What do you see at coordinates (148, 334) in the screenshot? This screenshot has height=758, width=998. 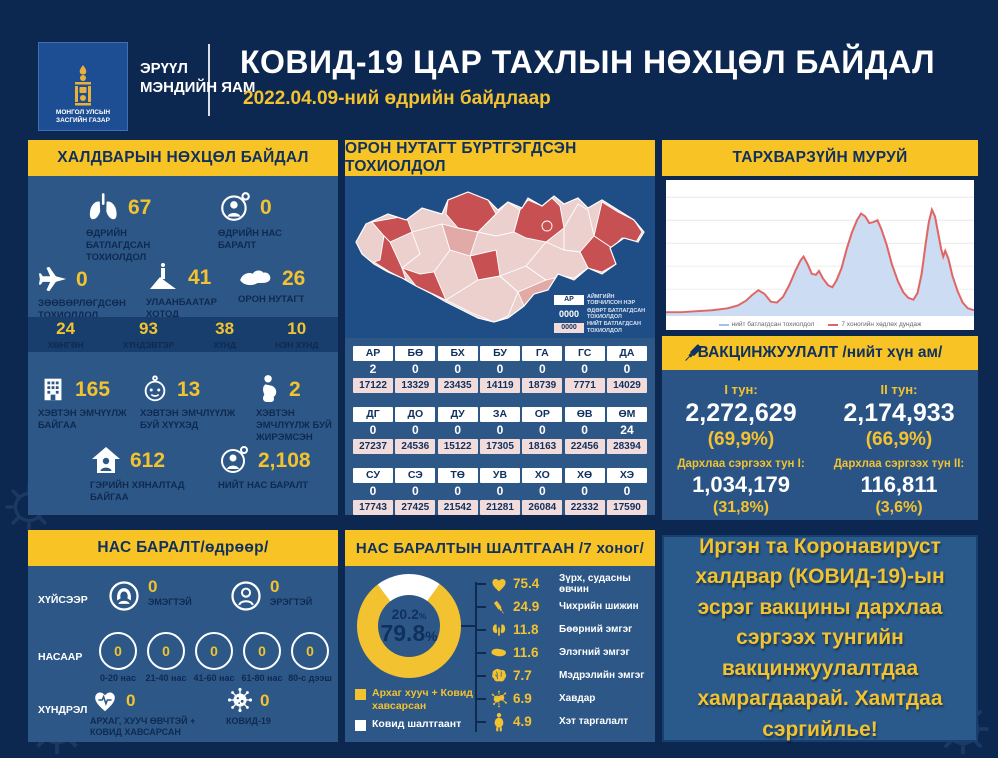 I see `severity-moderate: 93 ХҮНДЭВТЭР` at bounding box center [148, 334].